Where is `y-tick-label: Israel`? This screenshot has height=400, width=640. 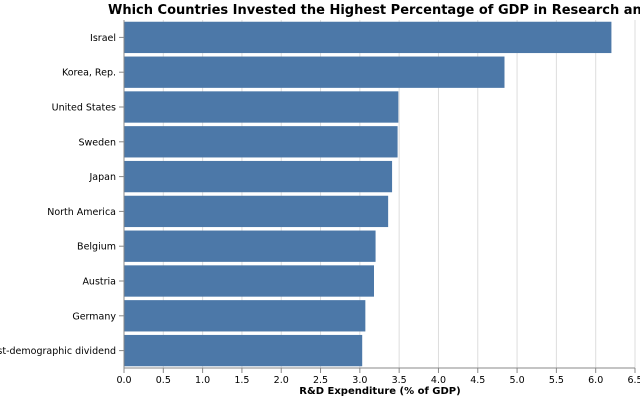 y-tick-label: Israel is located at coordinates (103, 38).